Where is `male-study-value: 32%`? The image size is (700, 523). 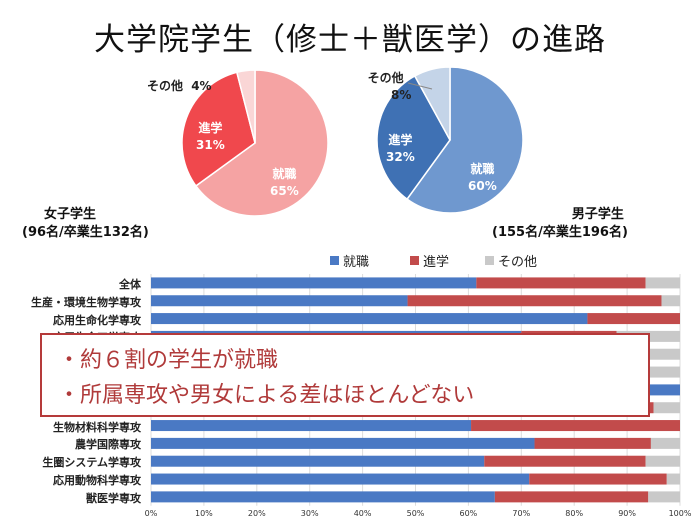 male-study-value: 32% is located at coordinates (400, 157).